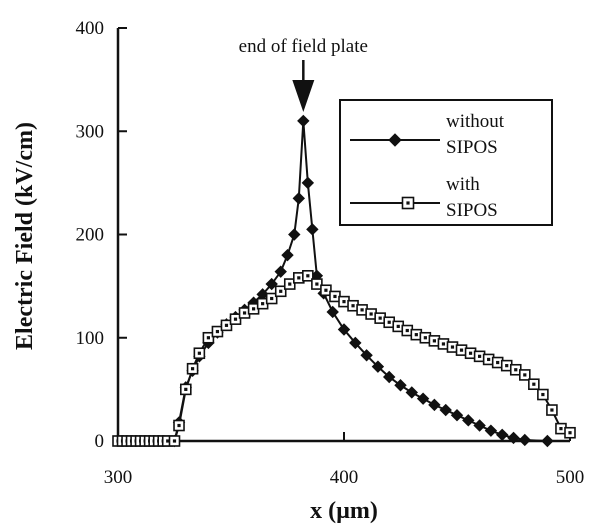 This screenshot has width=595, height=528. I want to click on annotation-label: end of field plate, so click(303, 46).